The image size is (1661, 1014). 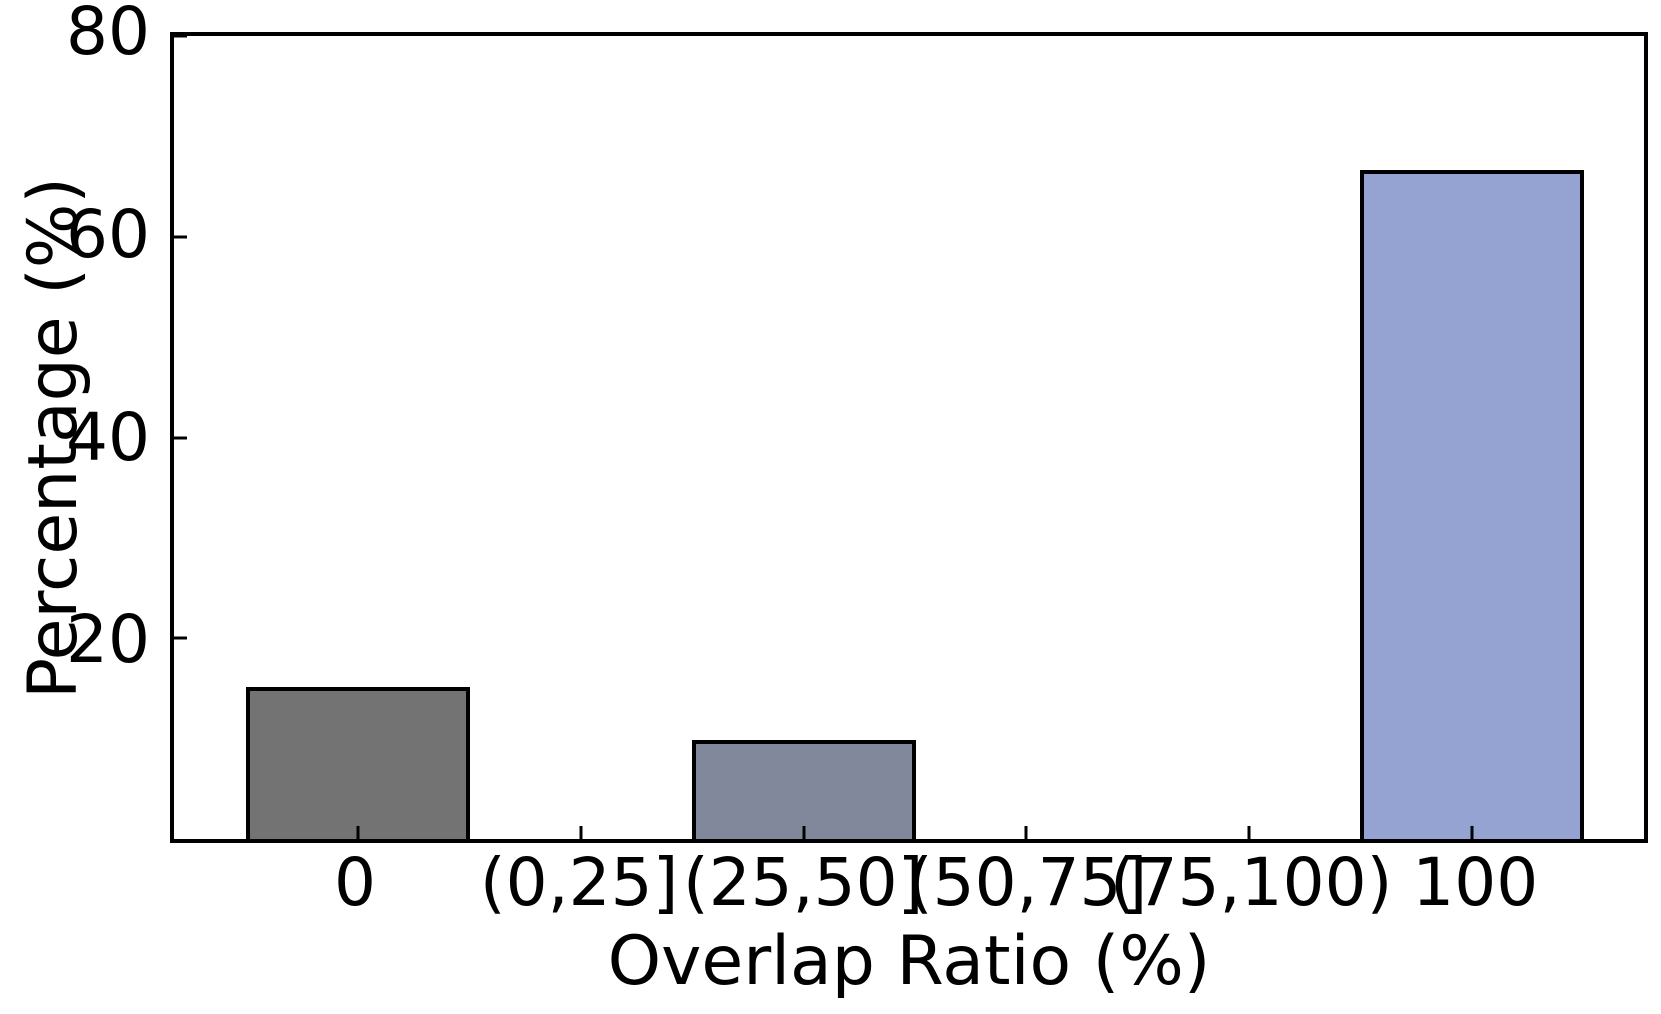 I want to click on bar-(25,50], so click(x=803, y=789).